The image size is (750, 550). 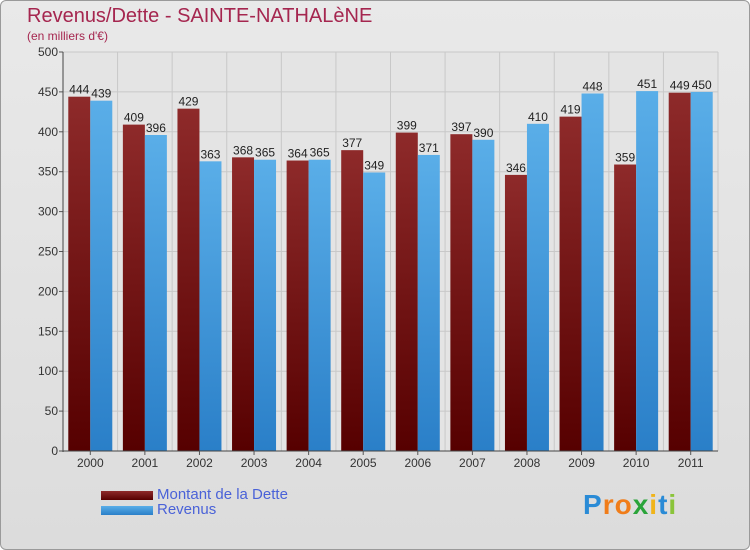 What do you see at coordinates (127, 495) in the screenshot?
I see `legend-swatch-dette` at bounding box center [127, 495].